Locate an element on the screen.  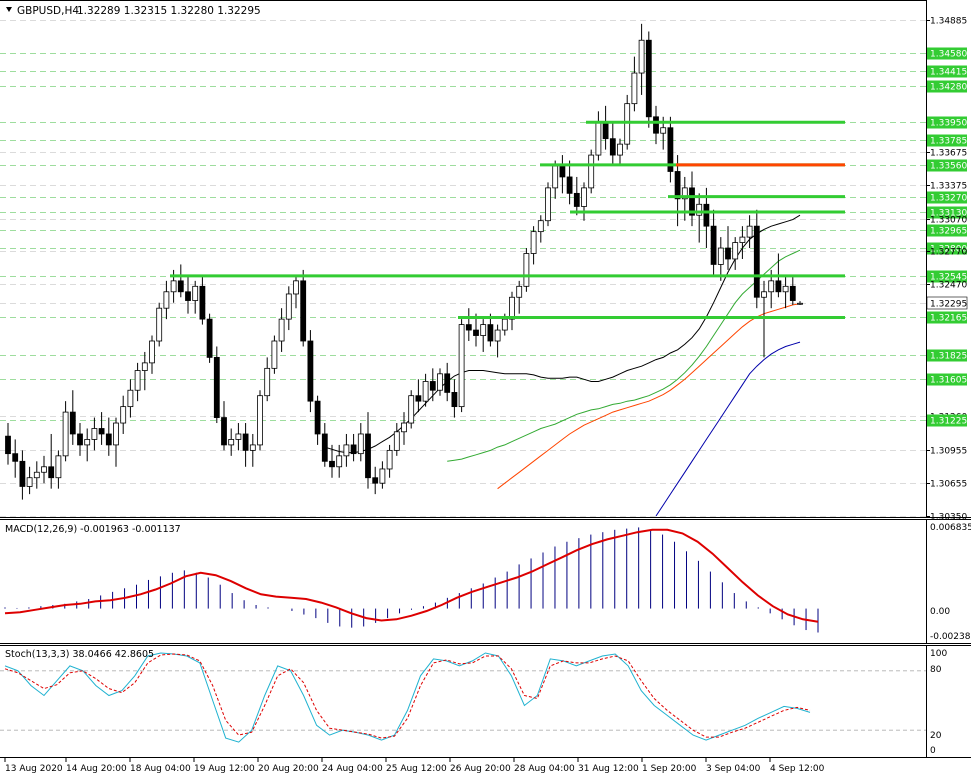
current-price-label: 1.32295 is located at coordinates (948, 305).